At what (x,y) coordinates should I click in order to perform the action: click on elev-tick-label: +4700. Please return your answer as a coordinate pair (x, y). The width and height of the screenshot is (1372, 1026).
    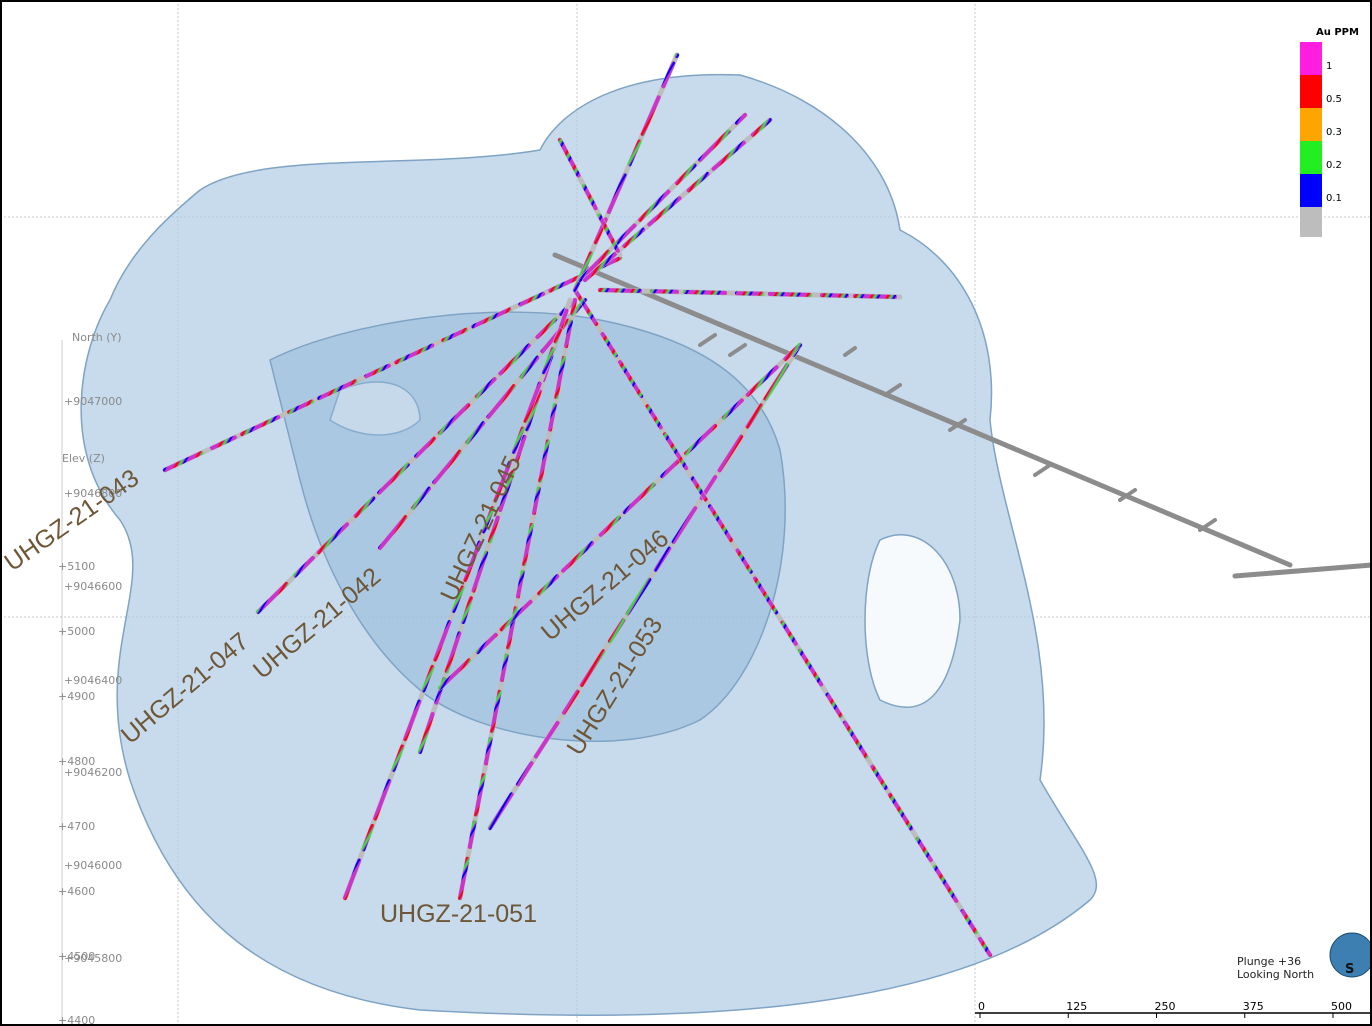
    Looking at the image, I should click on (76, 826).